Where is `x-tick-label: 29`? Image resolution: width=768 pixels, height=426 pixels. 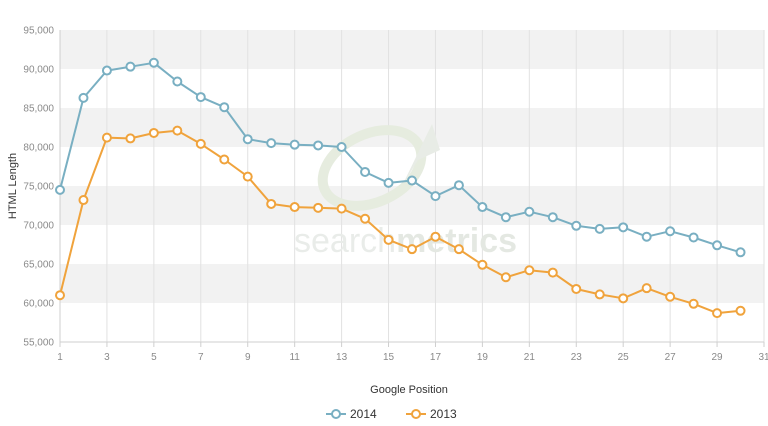 x-tick-label: 29 is located at coordinates (718, 357).